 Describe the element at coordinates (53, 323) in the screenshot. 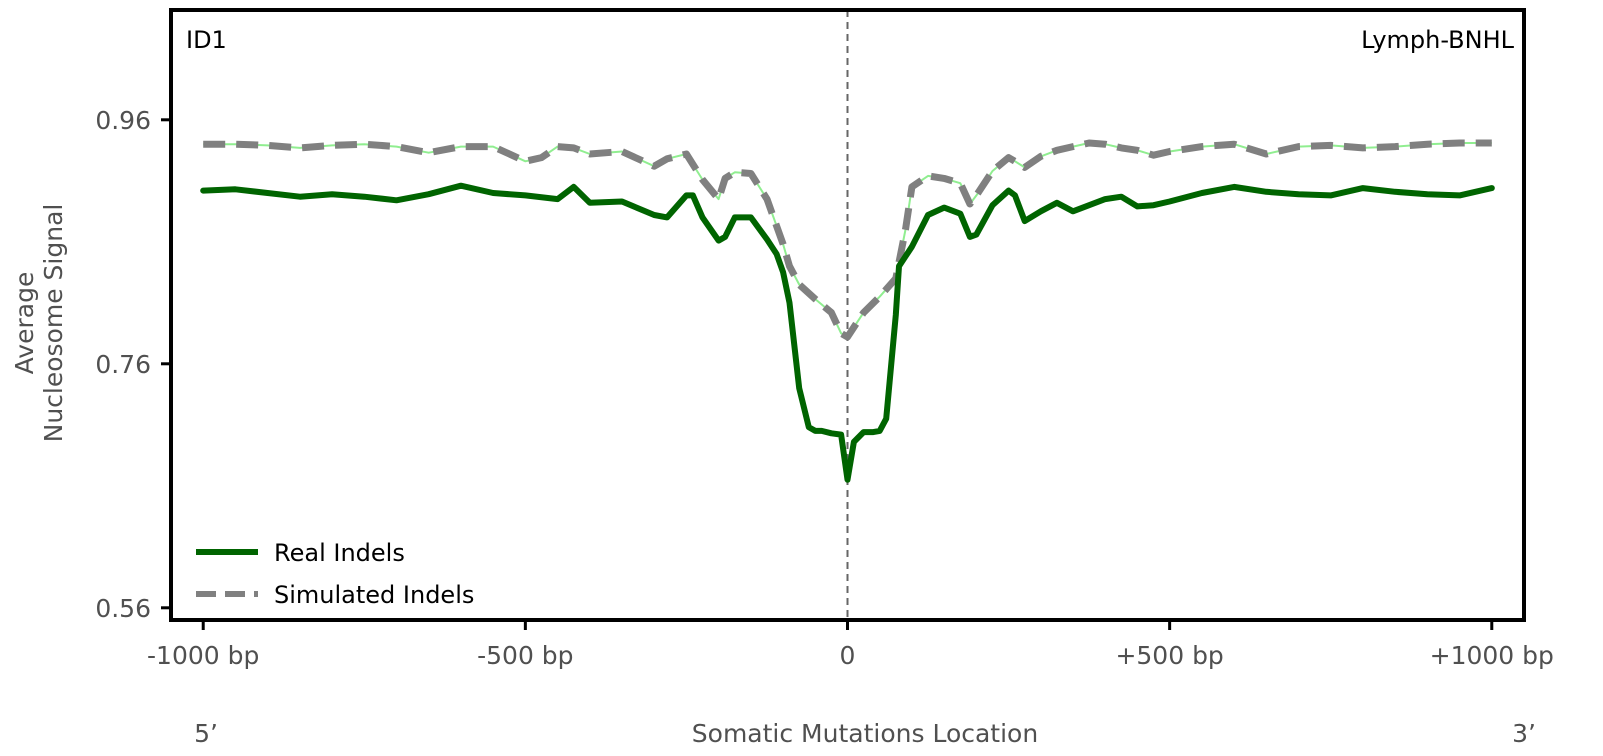

I see `y-axis-title-line-2: Nucleosome Signal` at that location.